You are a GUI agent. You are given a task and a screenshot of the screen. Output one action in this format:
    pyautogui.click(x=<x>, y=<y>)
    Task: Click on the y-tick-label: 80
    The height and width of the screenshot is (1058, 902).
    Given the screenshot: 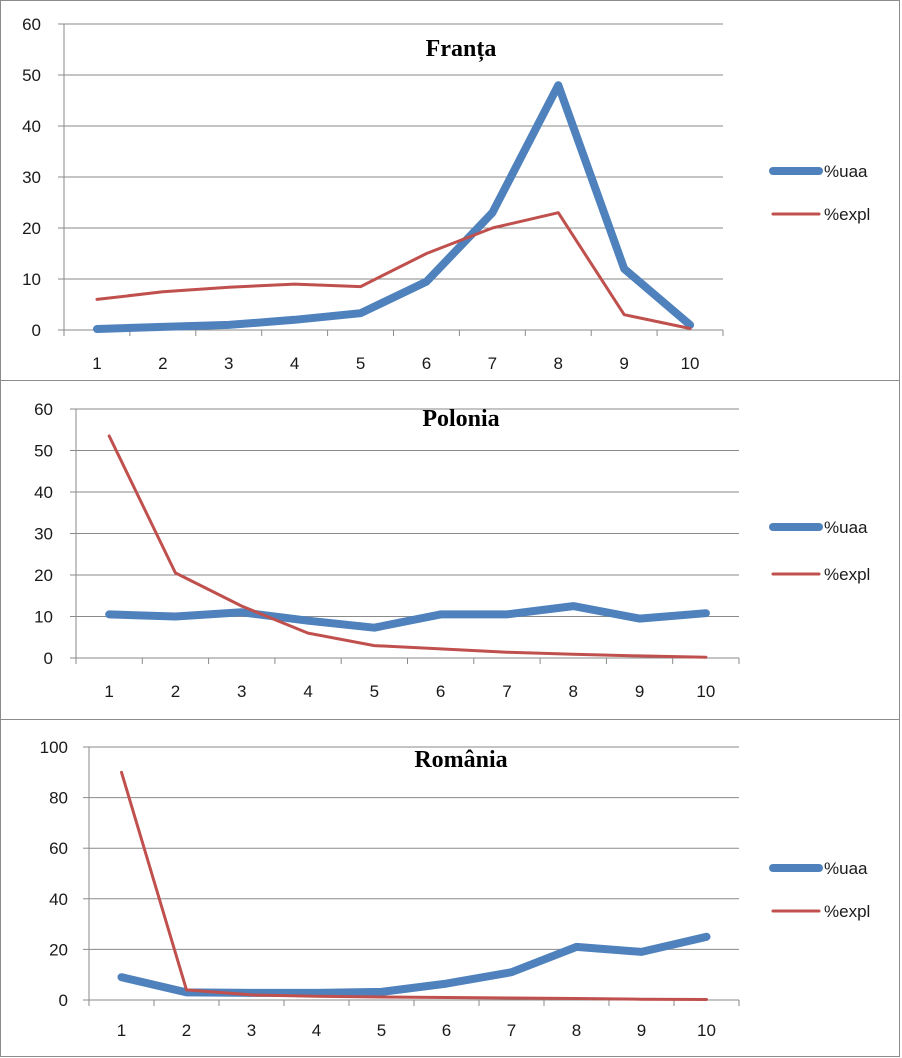 What is the action you would take?
    pyautogui.click(x=58, y=798)
    